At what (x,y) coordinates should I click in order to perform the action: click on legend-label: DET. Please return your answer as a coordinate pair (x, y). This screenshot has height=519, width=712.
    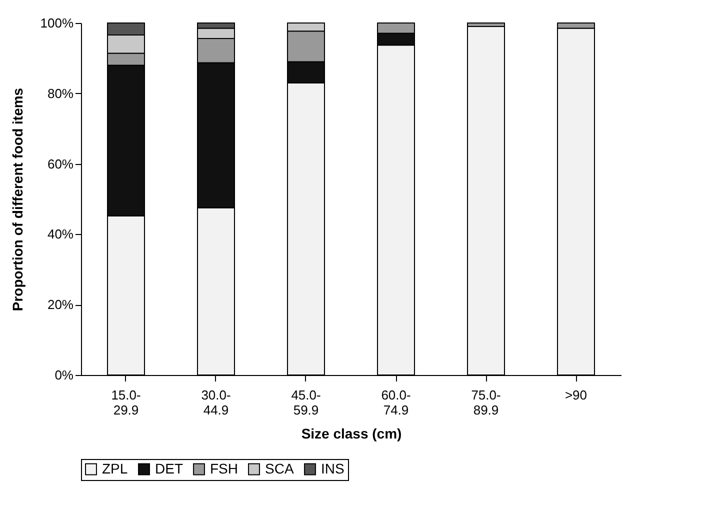
    Looking at the image, I should click on (169, 468).